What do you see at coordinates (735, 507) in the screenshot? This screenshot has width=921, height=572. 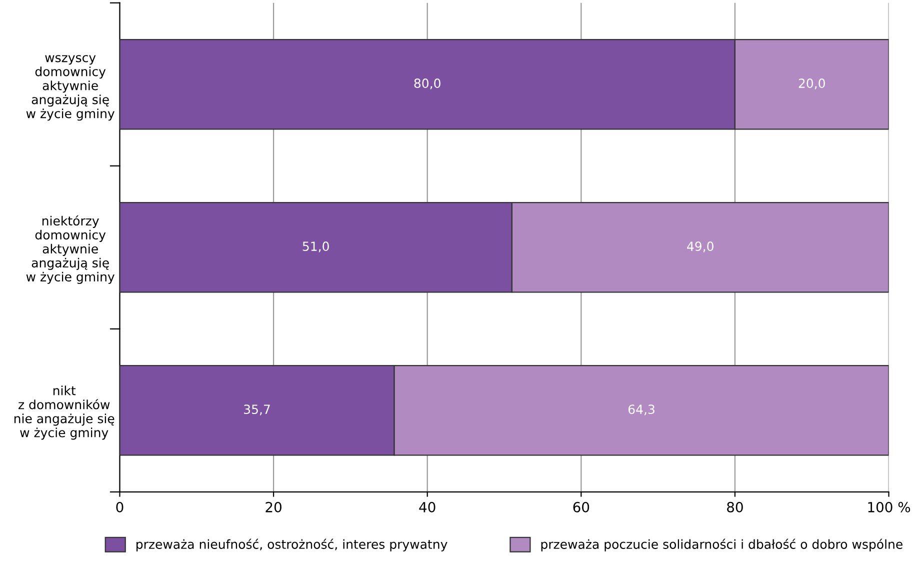 I see `x-tick-label: 80` at bounding box center [735, 507].